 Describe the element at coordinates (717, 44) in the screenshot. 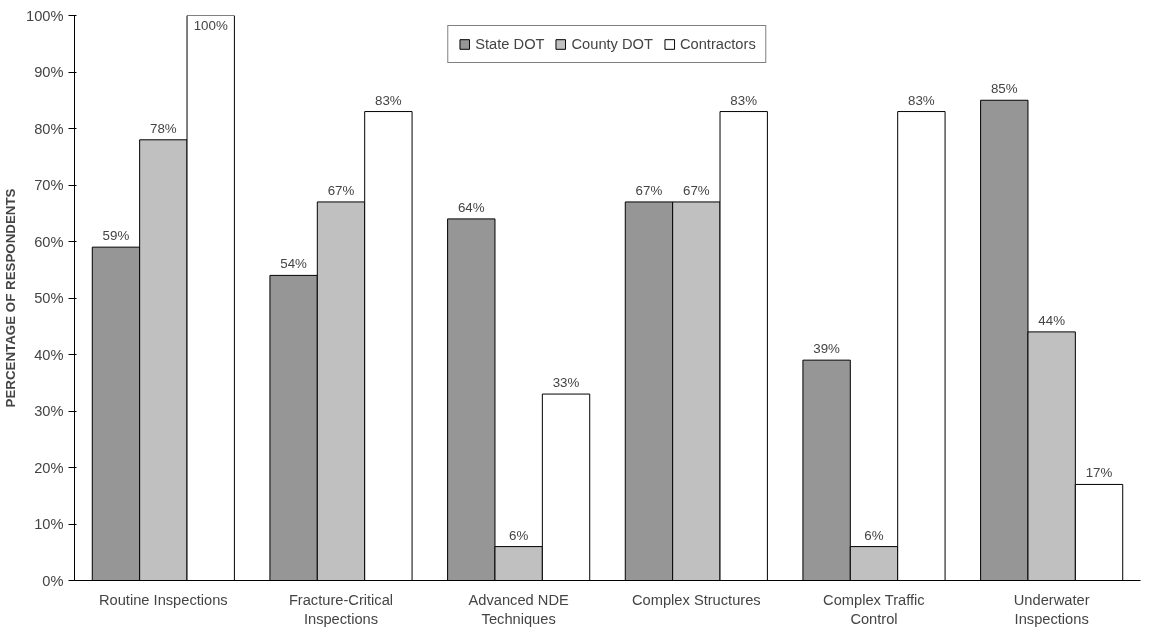

I see `legend-label: Contractors` at that location.